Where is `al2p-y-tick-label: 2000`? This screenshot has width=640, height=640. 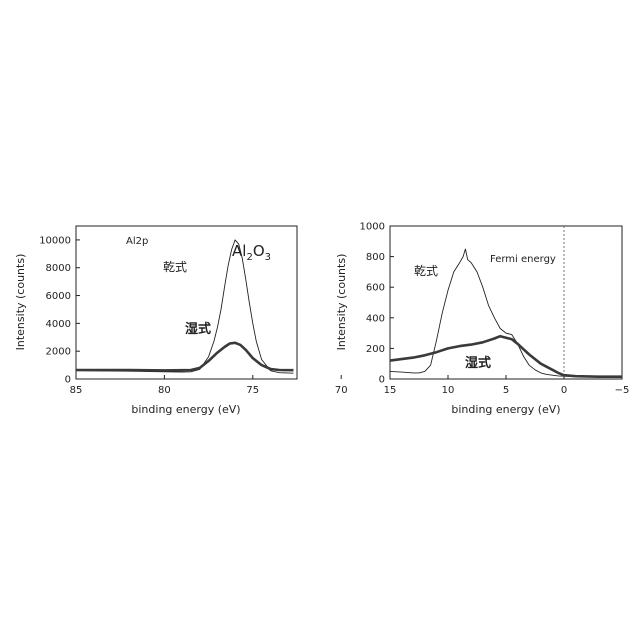
al2p-y-tick-label: 2000 is located at coordinates (58, 352).